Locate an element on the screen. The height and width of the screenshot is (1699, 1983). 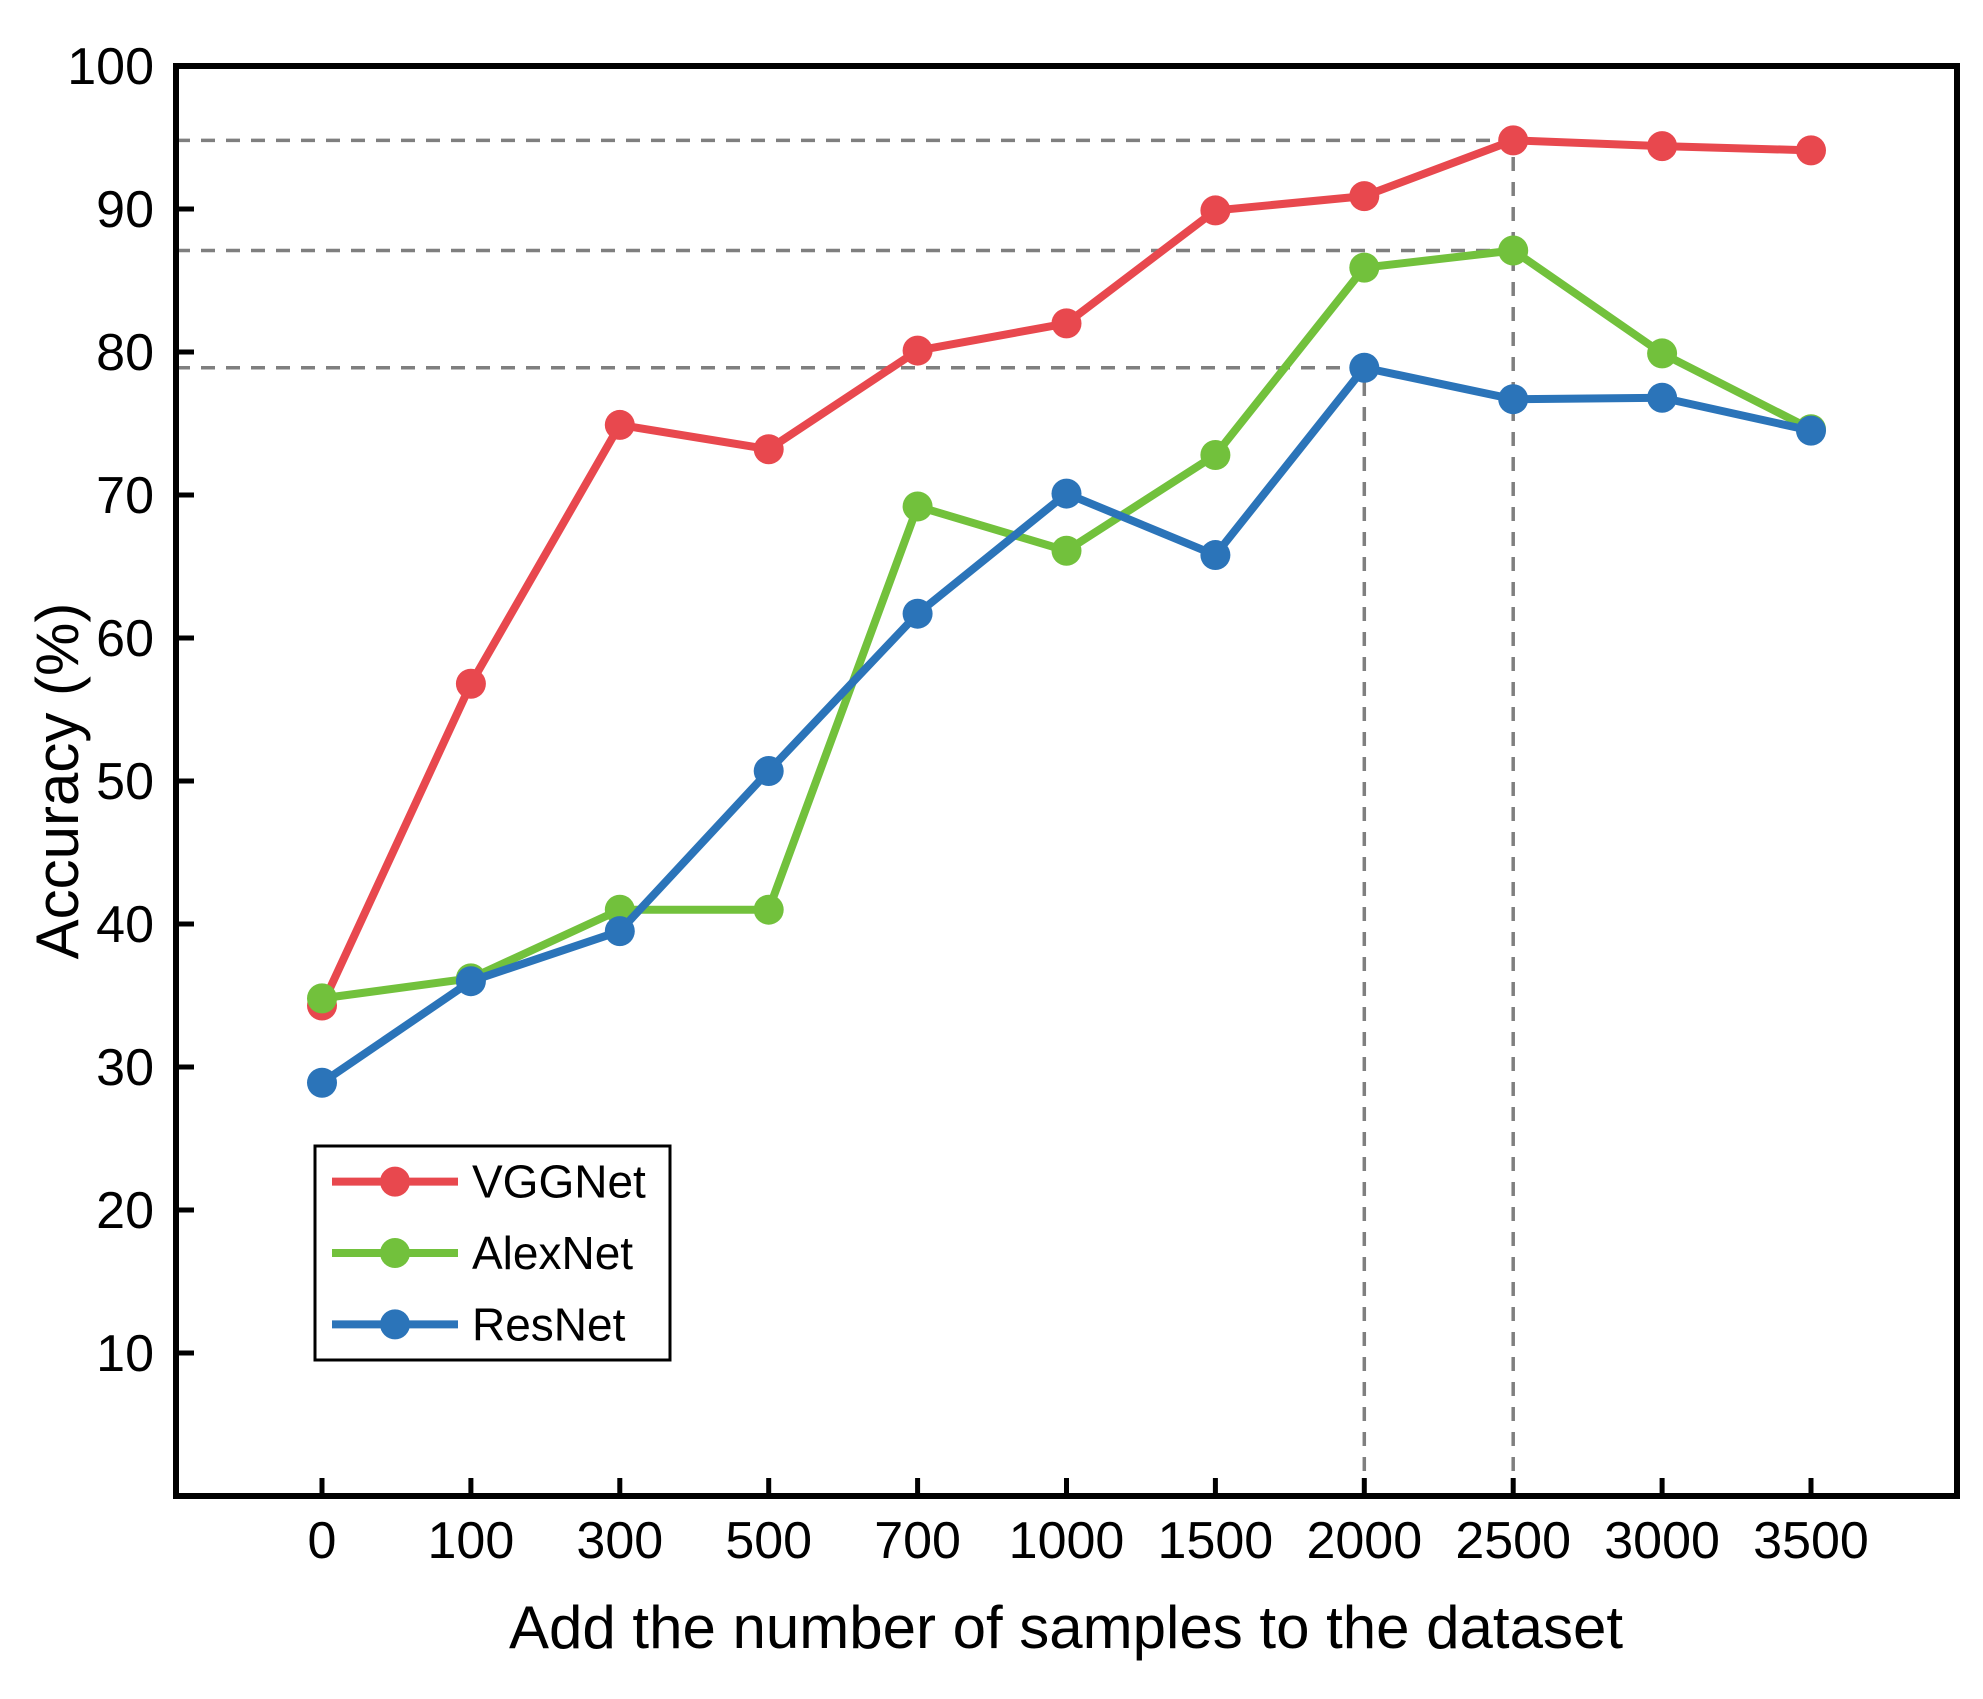
x-tick-label: 0 is located at coordinates (322, 1541).